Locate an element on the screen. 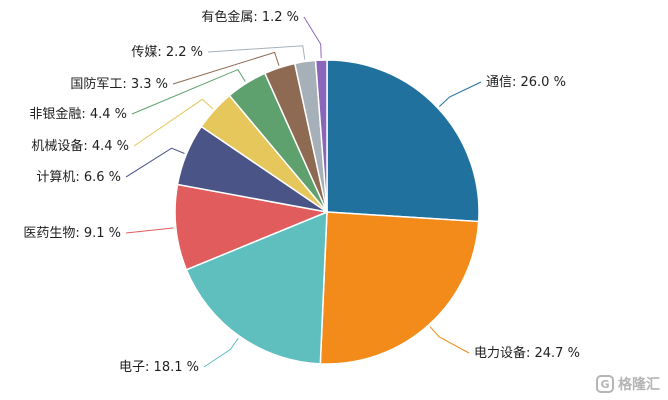 This screenshot has height=400, width=668. slice-label-9: 有色金属: 1.2 % is located at coordinates (250, 17).